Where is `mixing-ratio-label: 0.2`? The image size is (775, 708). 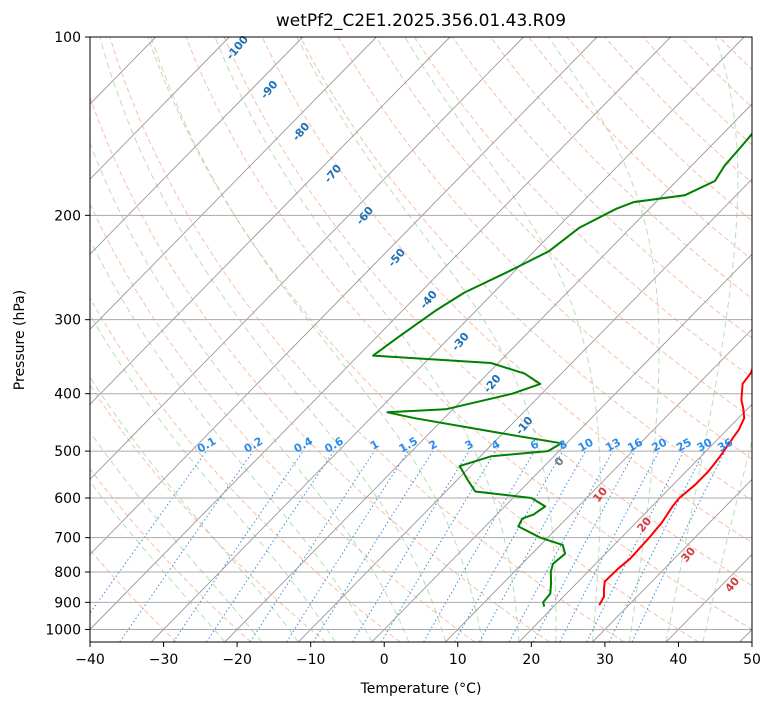 mixing-ratio-label: 0.2 is located at coordinates (253, 445).